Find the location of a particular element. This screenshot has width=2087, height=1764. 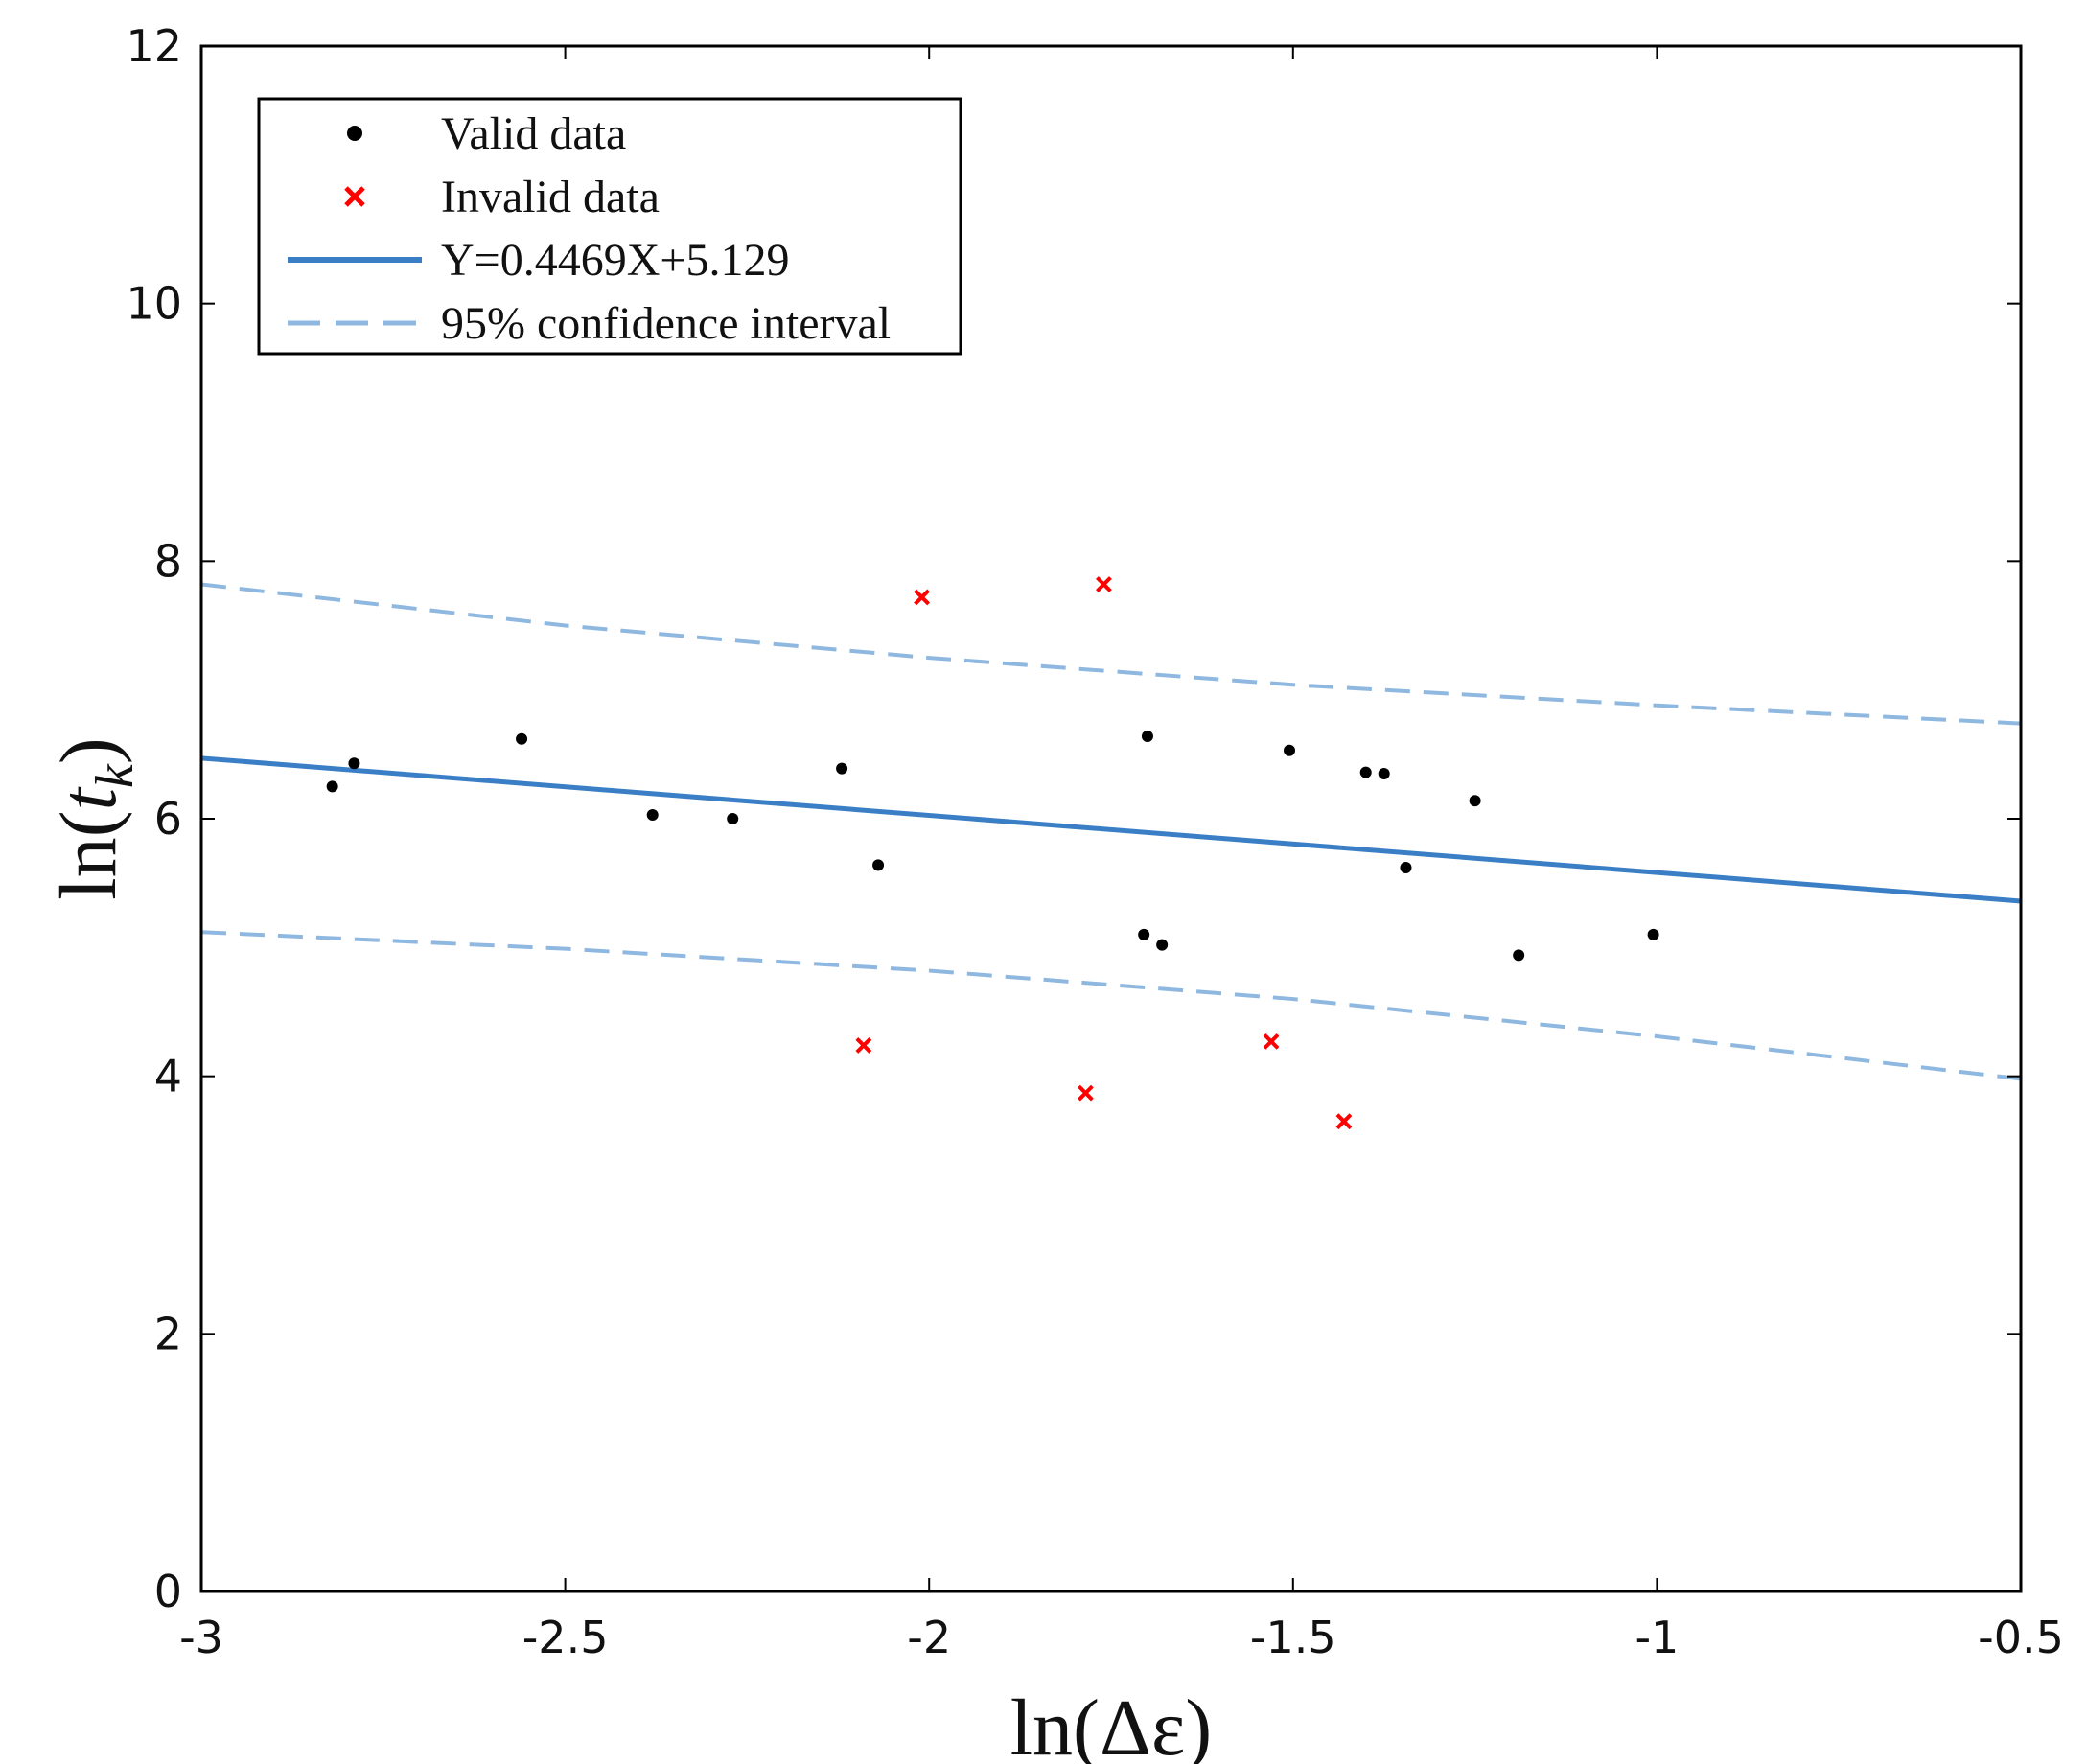

y-tick-label: 10 is located at coordinates (154, 304).